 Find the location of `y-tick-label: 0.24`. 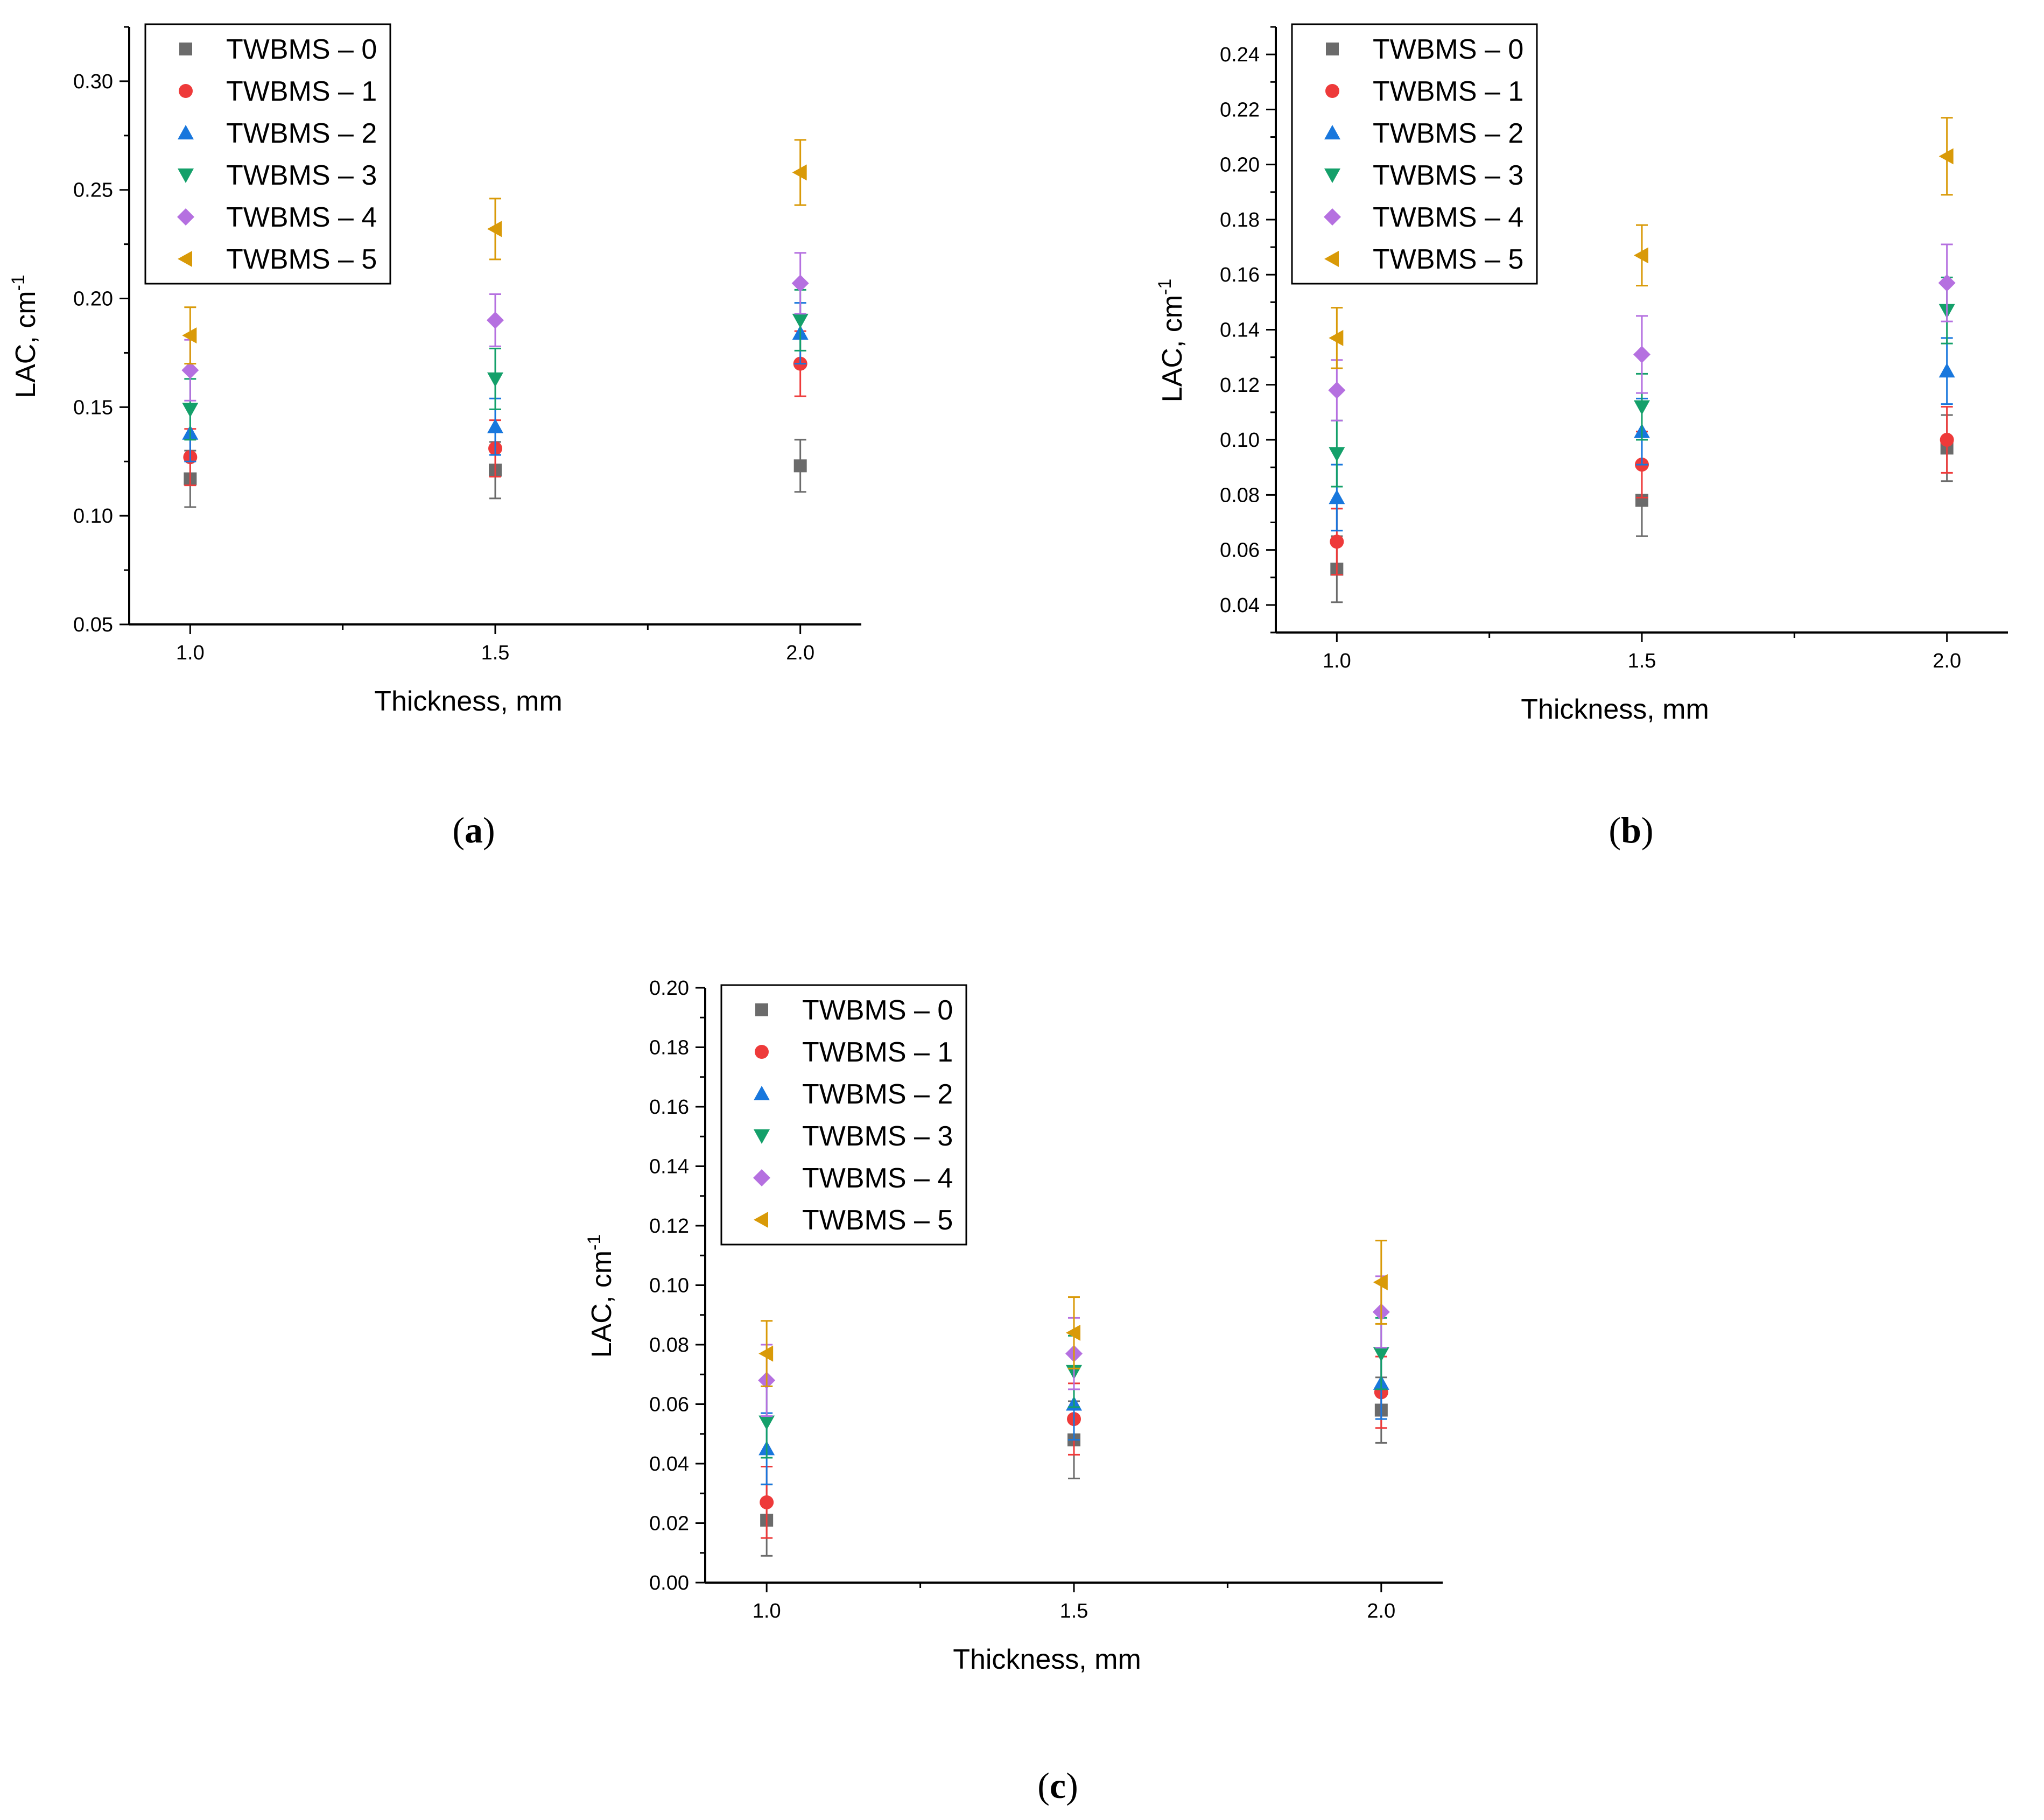

y-tick-label: 0.24 is located at coordinates (1240, 55).